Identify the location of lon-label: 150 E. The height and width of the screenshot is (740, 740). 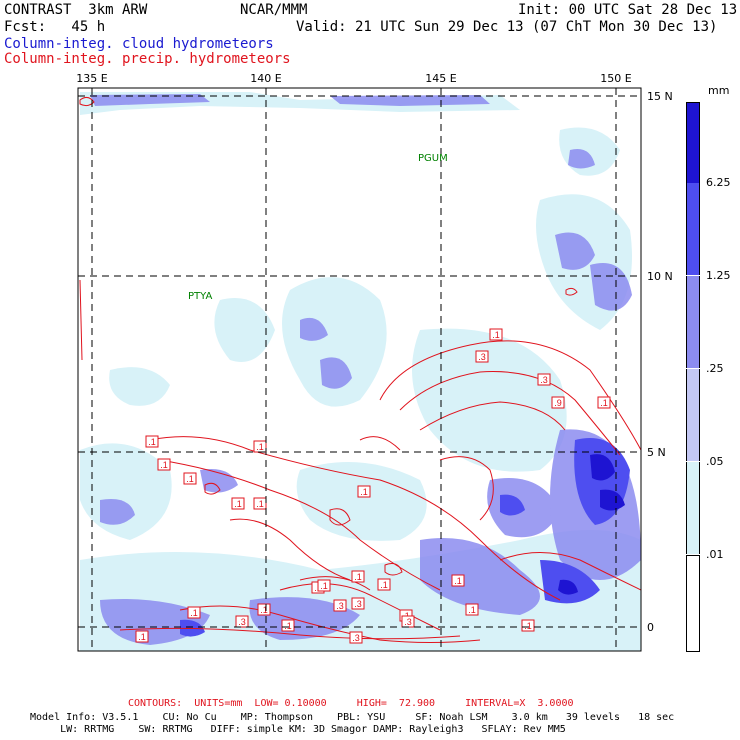
(615, 78).